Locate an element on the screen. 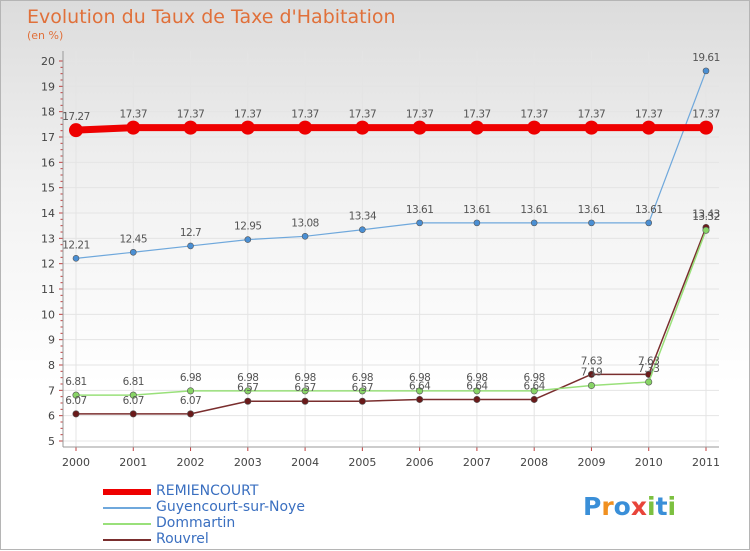 This screenshot has width=750, height=551. data-label: 13.34 is located at coordinates (363, 217).